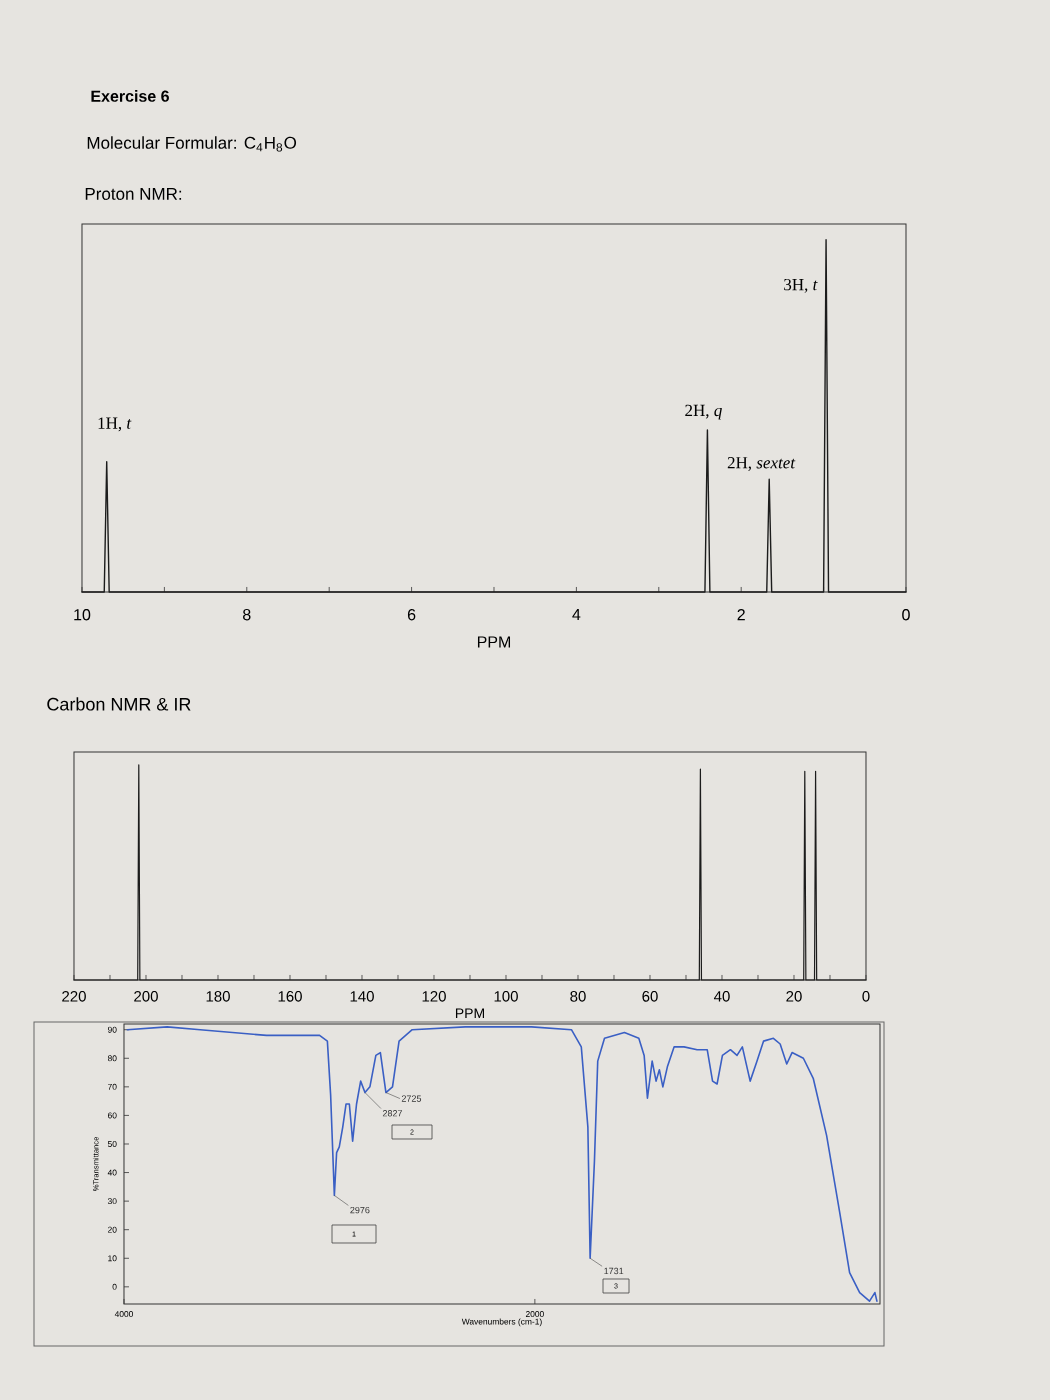 This screenshot has width=1050, height=1400. Describe the element at coordinates (247, 615) in the screenshot. I see `x-tick-label: 8` at that location.